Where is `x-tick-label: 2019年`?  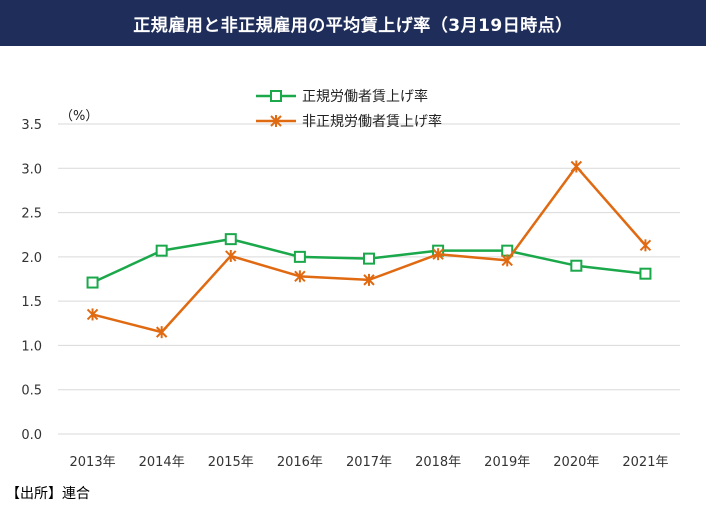 x-tick-label: 2019年 is located at coordinates (507, 462).